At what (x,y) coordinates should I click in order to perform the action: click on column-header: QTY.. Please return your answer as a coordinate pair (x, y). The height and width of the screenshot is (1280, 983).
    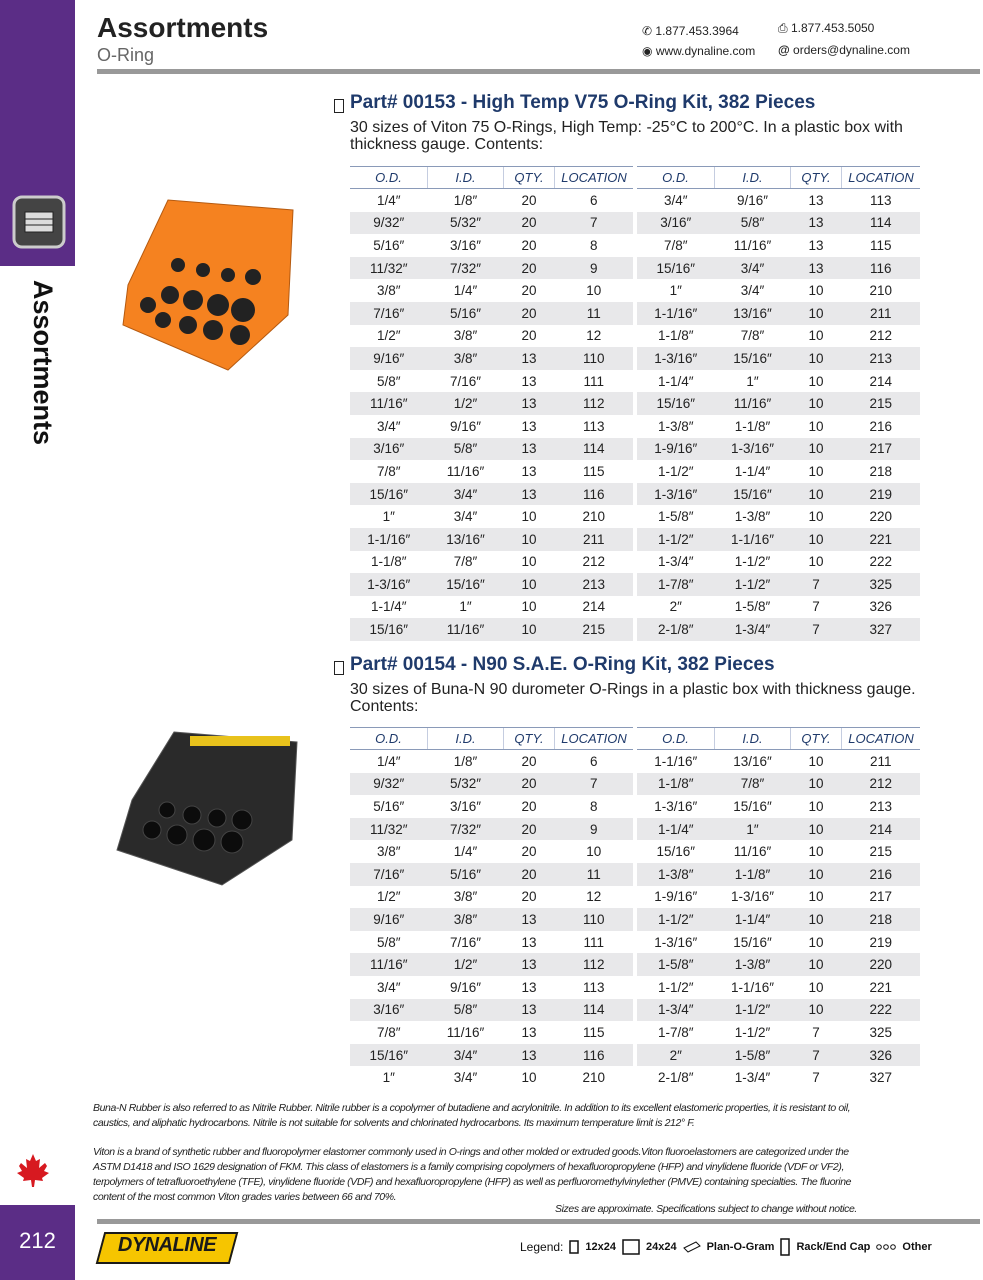
    Looking at the image, I should click on (816, 738).